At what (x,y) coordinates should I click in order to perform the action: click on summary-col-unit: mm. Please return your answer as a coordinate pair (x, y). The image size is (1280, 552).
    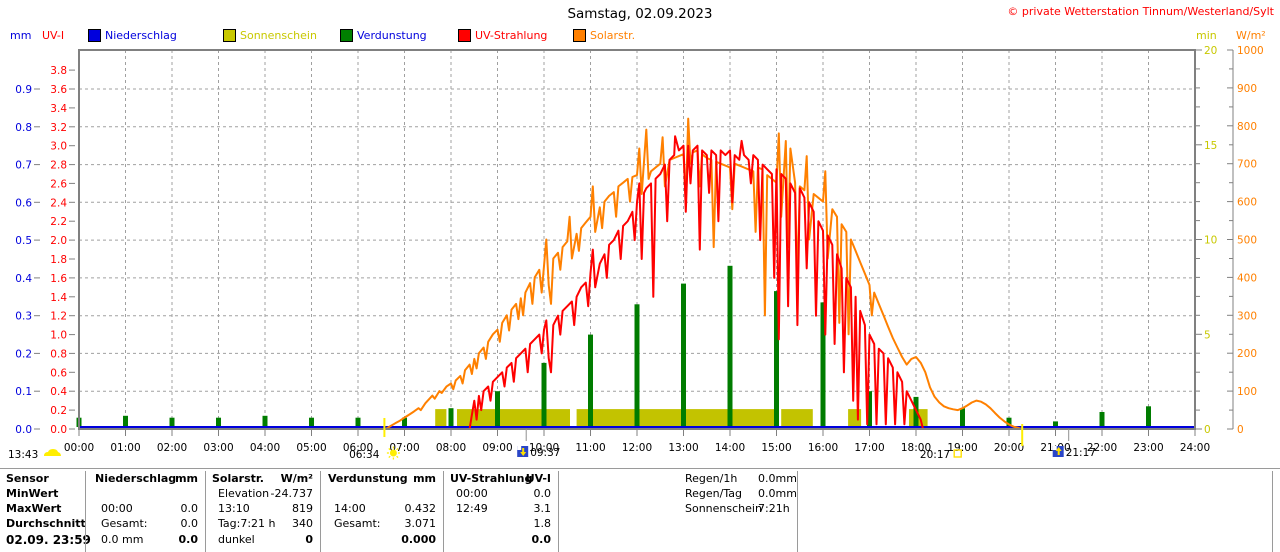
    Looking at the image, I should click on (424, 478).